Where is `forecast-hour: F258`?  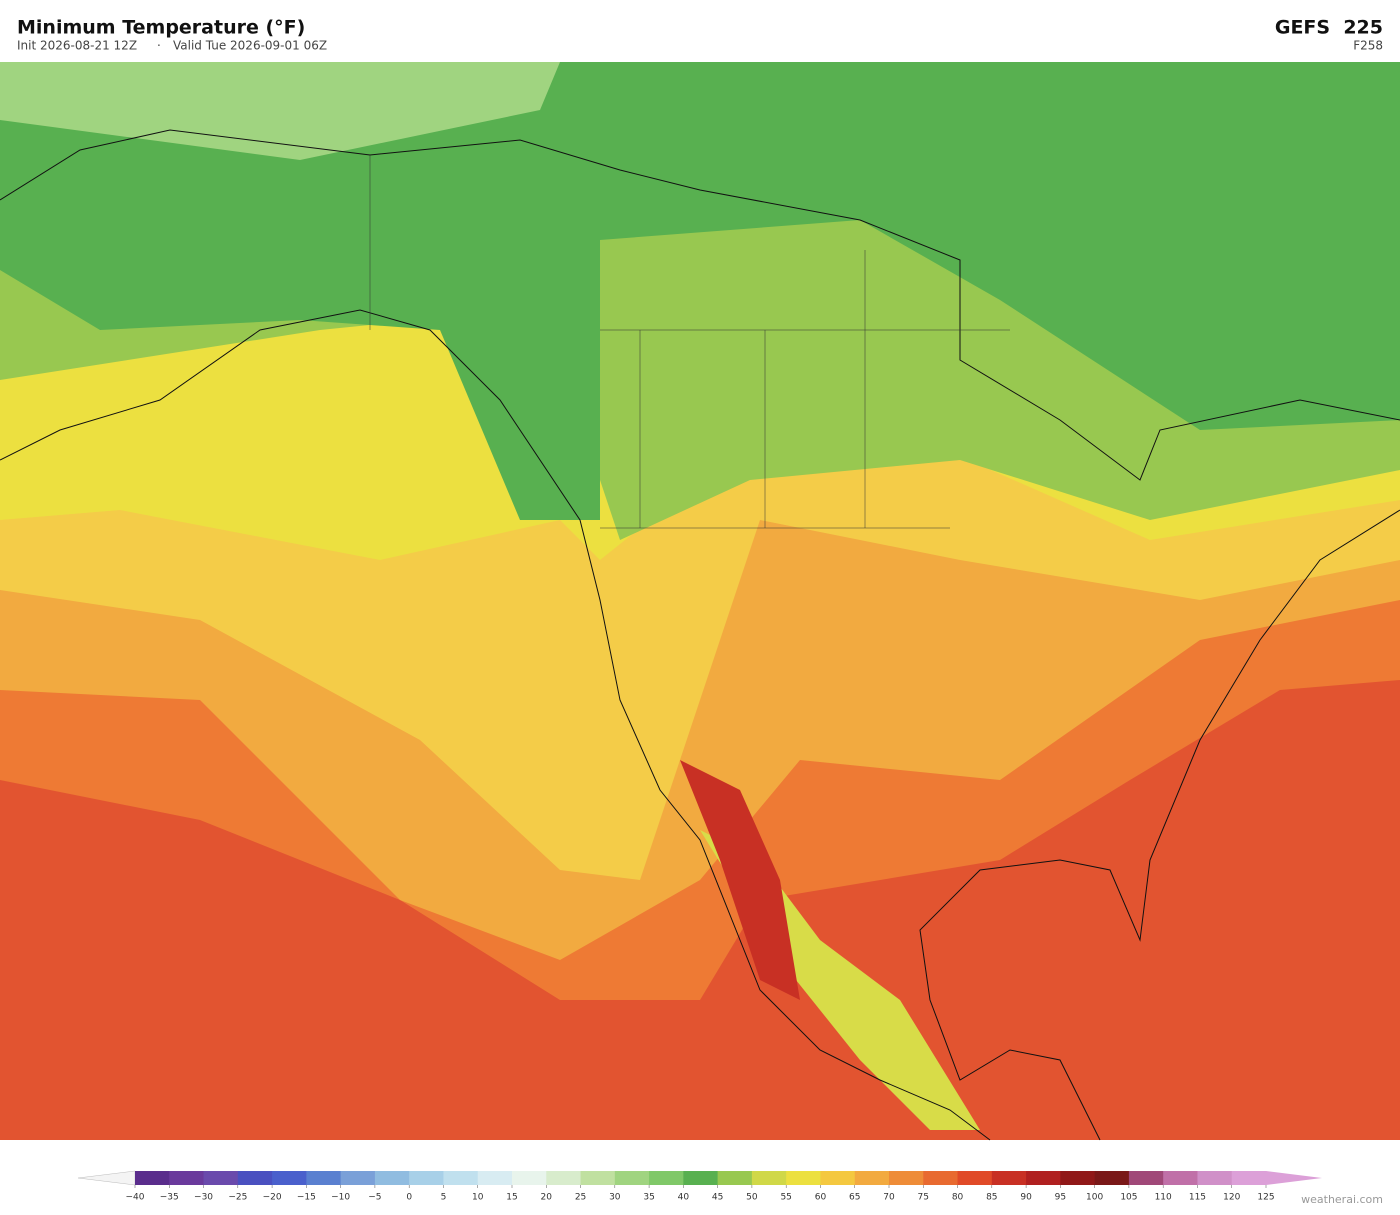 forecast-hour: F258 is located at coordinates (1368, 46).